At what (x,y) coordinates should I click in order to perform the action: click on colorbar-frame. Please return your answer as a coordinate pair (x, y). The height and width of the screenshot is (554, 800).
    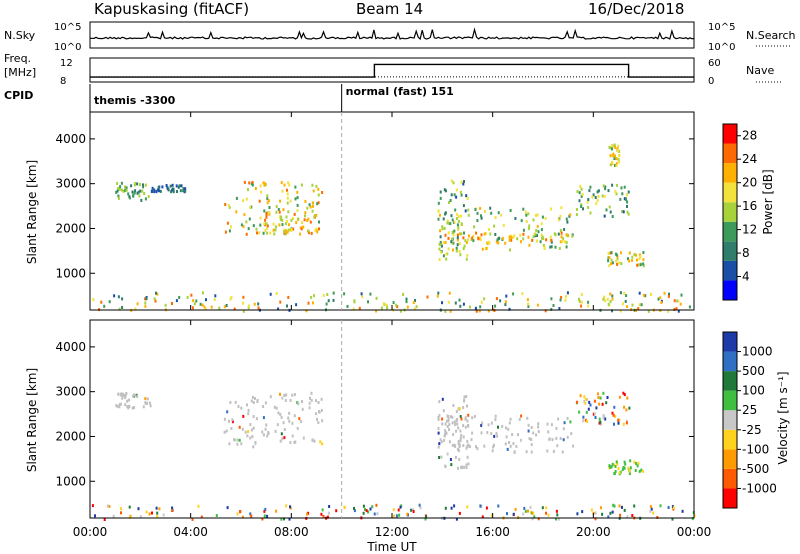
    Looking at the image, I should click on (730, 420).